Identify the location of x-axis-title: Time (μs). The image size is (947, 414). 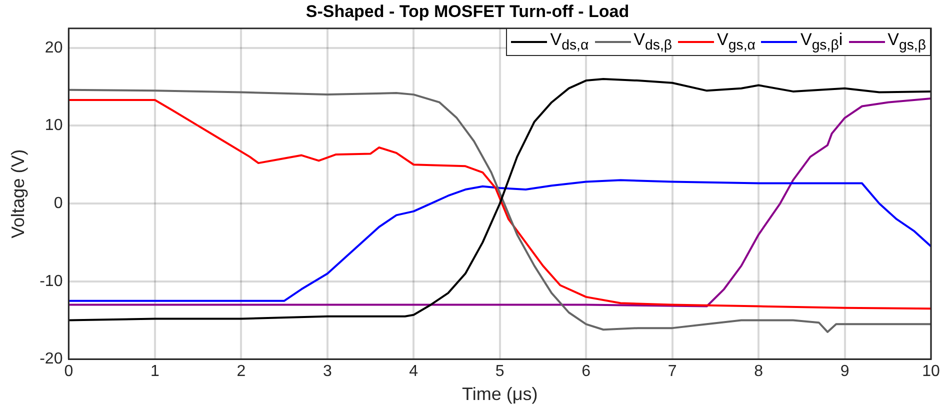
(500, 394).